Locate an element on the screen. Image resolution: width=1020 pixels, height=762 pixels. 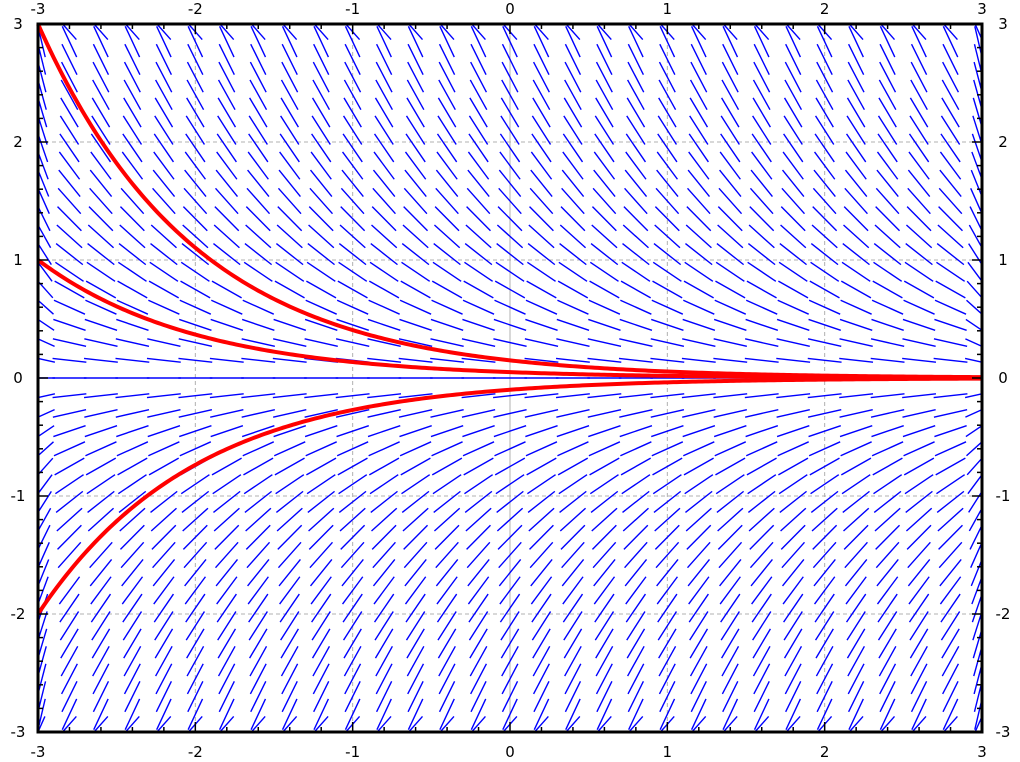
x-tick-label-top: 1 is located at coordinates (668, 9).